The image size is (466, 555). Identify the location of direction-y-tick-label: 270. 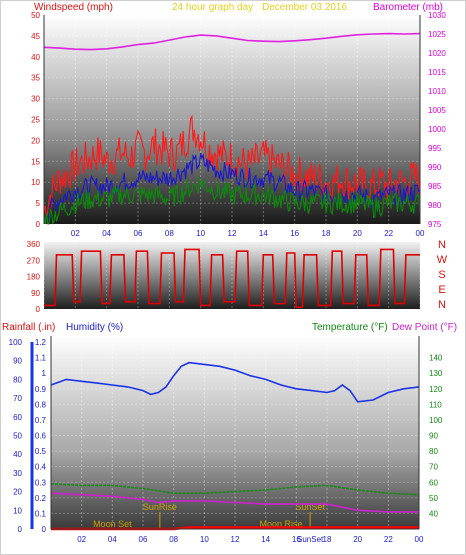
(34, 260).